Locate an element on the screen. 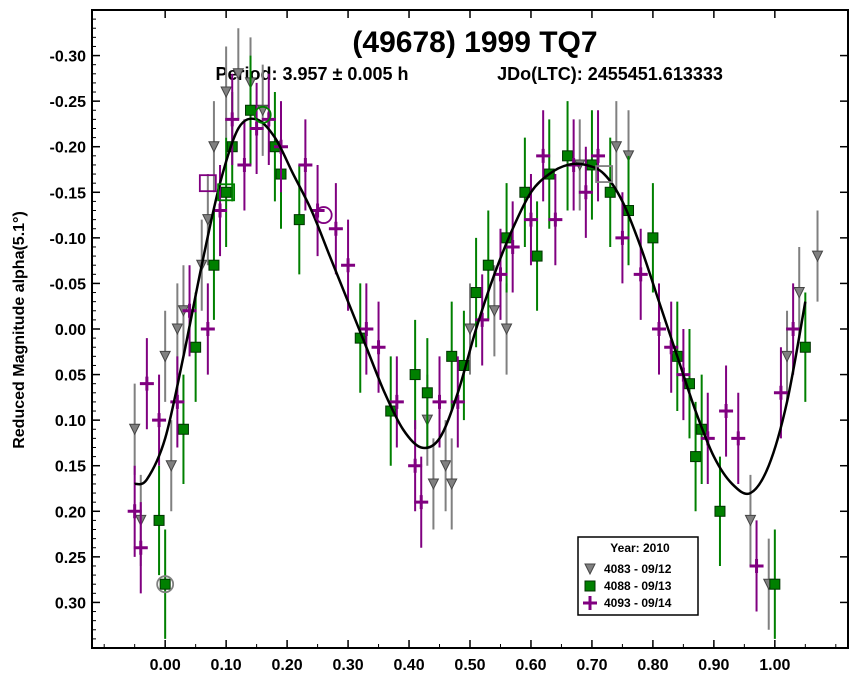  legend-label: 4088 - 09/13 is located at coordinates (638, 586).